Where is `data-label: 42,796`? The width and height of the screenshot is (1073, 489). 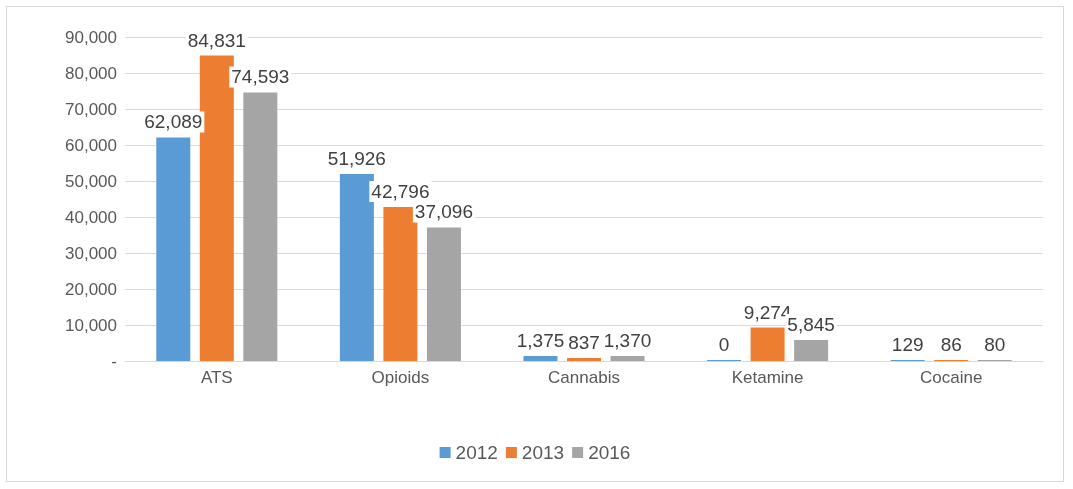
data-label: 42,796 is located at coordinates (400, 191).